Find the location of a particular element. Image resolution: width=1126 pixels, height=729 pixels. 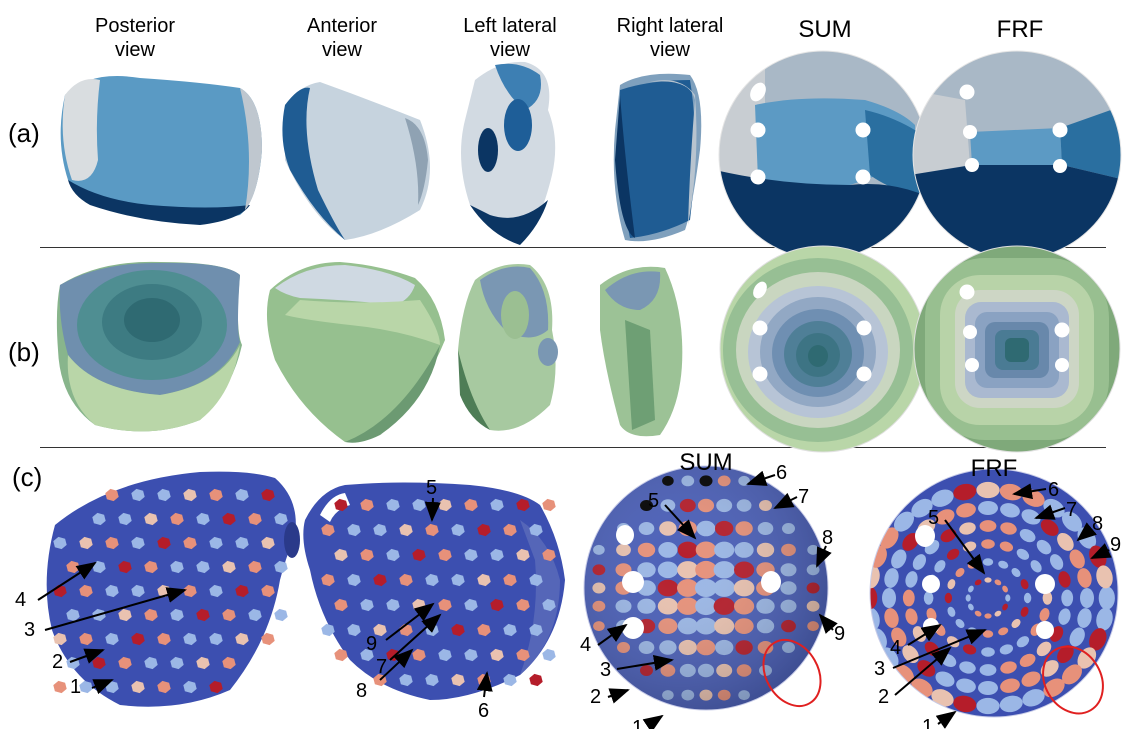

row-c-sum-label-8: 8 is located at coordinates (827, 538).